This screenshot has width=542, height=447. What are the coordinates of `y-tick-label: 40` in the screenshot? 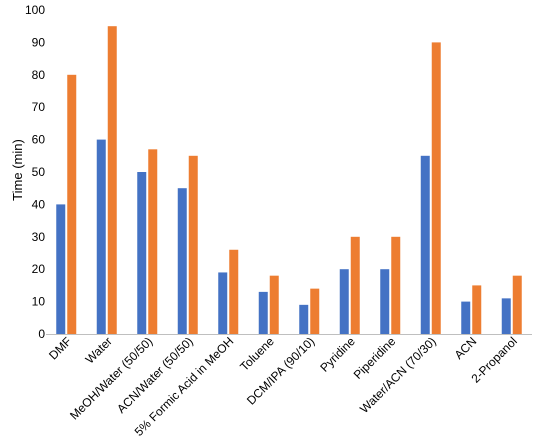 It's located at (39, 204).